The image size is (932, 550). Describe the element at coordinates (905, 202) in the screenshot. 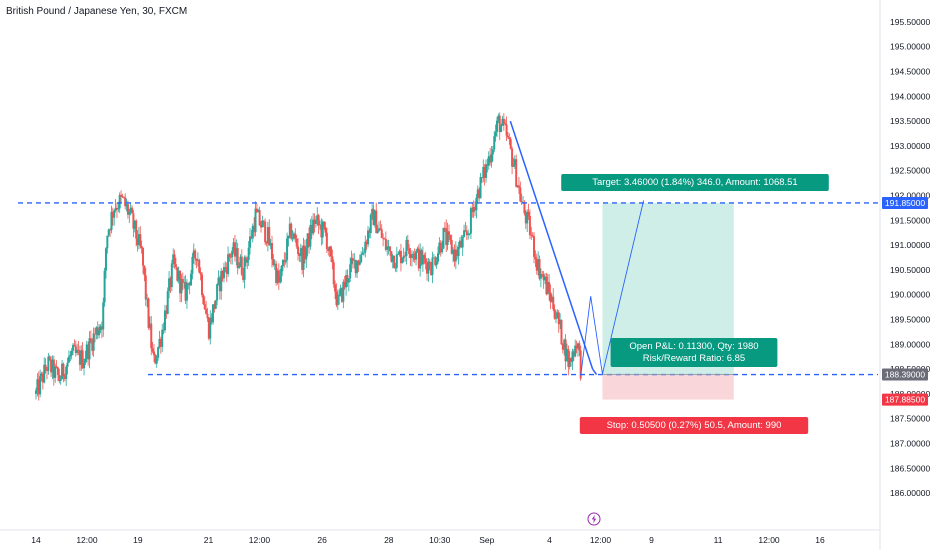

I see `price-tag-target` at that location.